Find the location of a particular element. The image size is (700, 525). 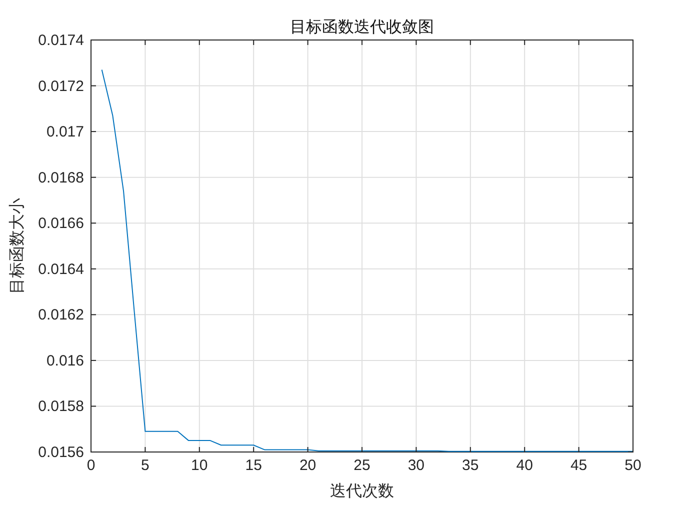

x-tick-label: 0 is located at coordinates (91, 465).